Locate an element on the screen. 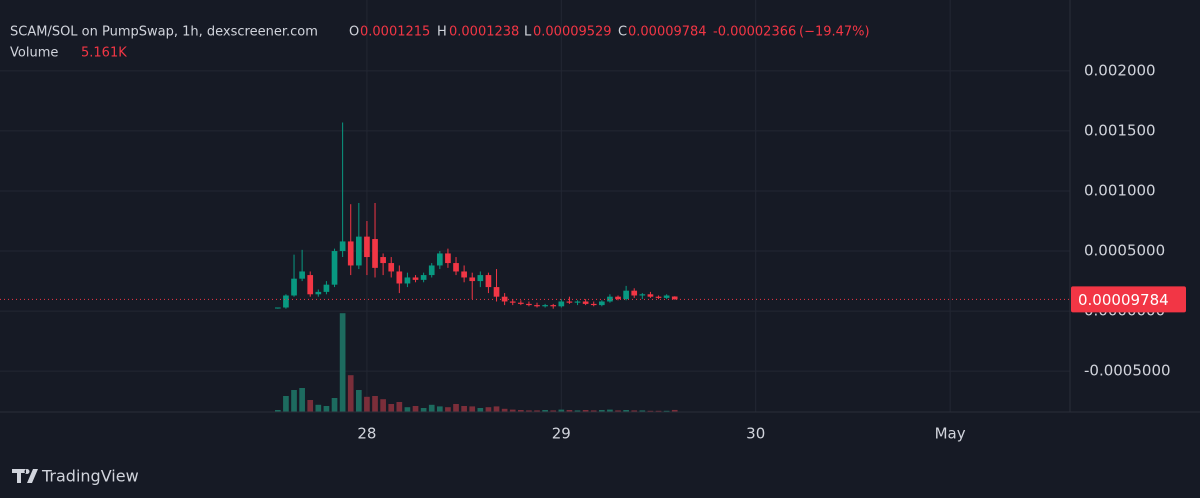 This screenshot has width=1200, height=498. x-tick-label: 29 is located at coordinates (561, 434).